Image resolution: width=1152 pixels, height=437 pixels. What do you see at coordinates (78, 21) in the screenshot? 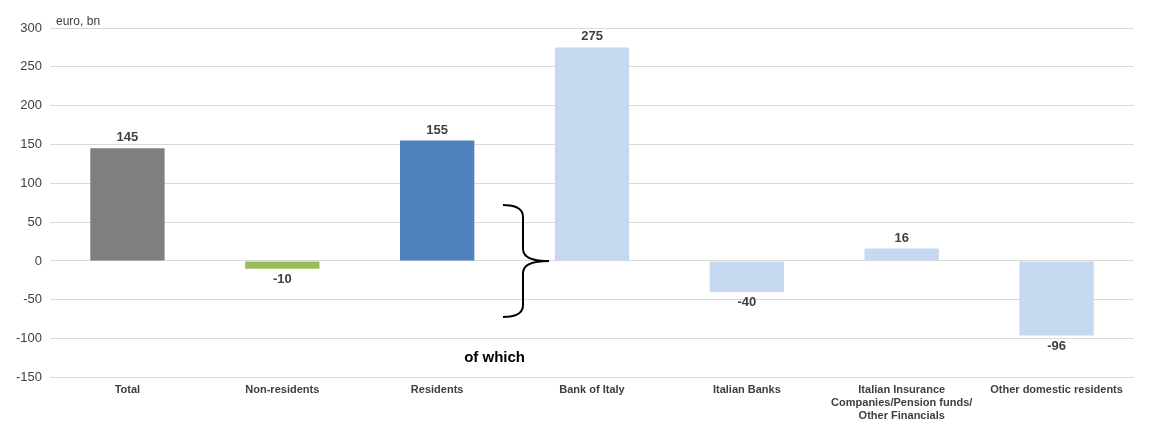
I see `y-axis-title: euro, bn` at bounding box center [78, 21].